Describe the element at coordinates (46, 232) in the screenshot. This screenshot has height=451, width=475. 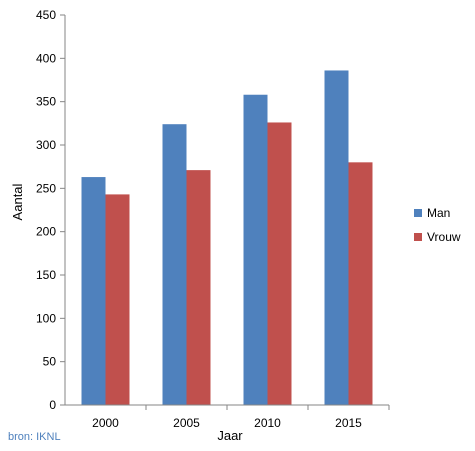
I see `y-tick-label: 200` at that location.